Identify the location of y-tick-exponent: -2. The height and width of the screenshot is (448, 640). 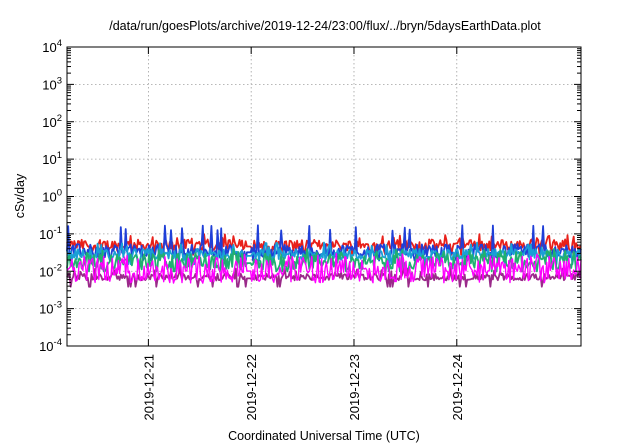
(58, 267).